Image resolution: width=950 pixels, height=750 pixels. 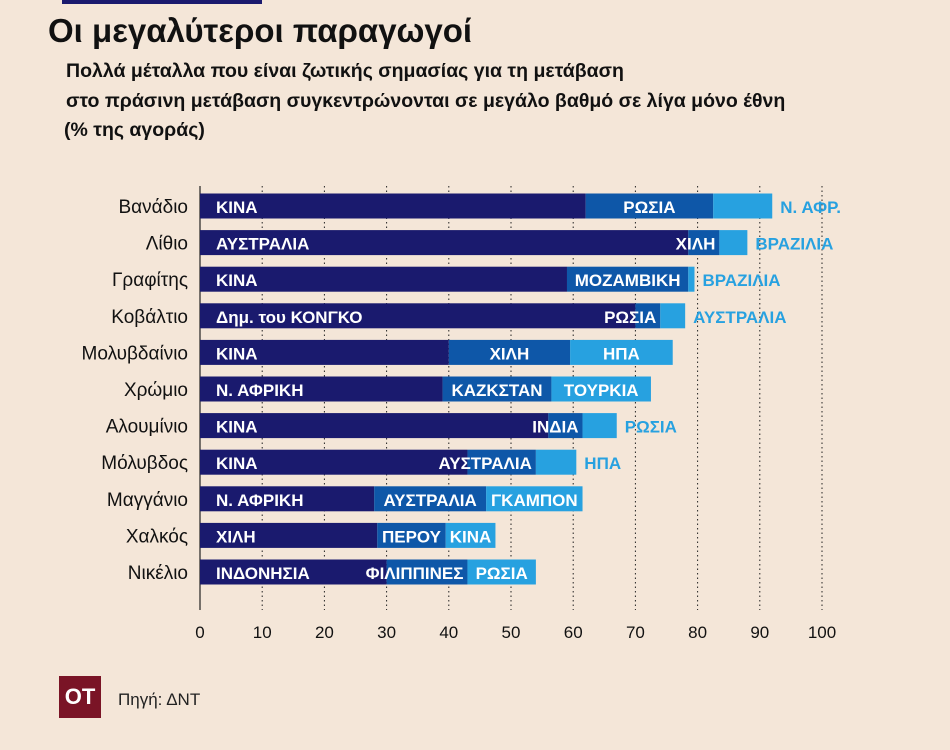 What do you see at coordinates (324, 632) in the screenshot?
I see `x-tick-label: 20` at bounding box center [324, 632].